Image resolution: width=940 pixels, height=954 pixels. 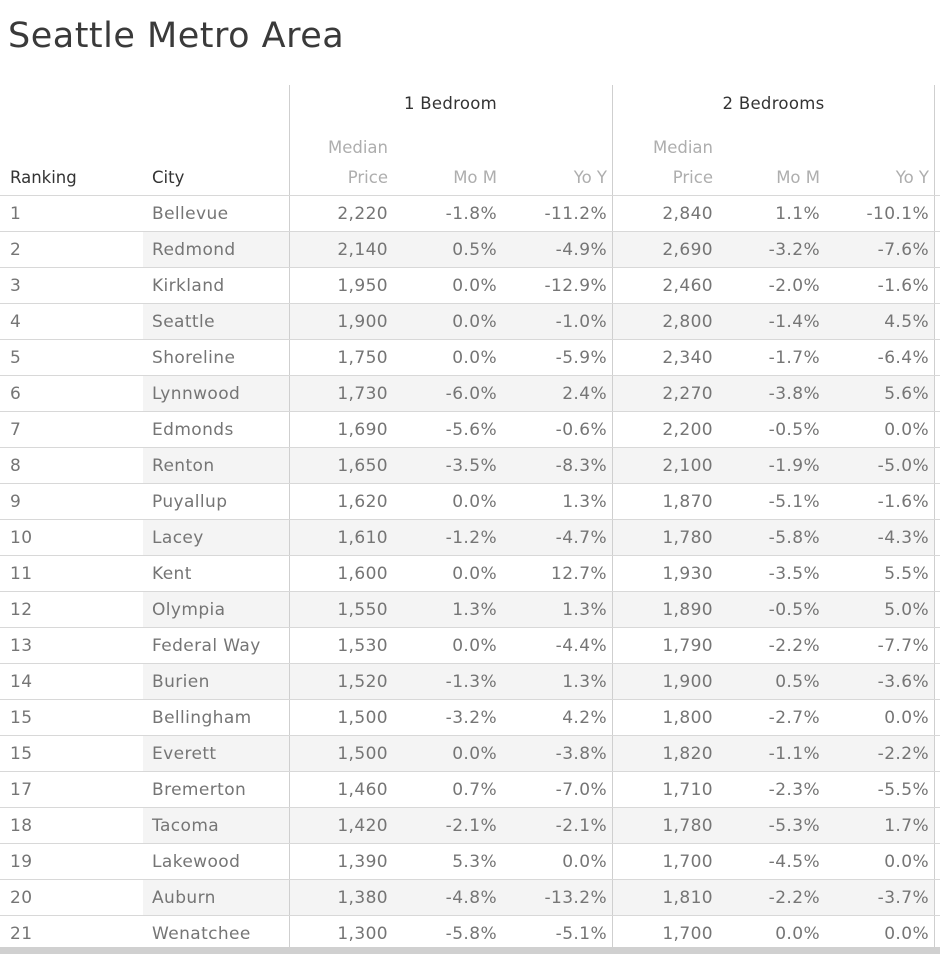 I want to click on cell-1br-median-price: 1,500, so click(x=340, y=753).